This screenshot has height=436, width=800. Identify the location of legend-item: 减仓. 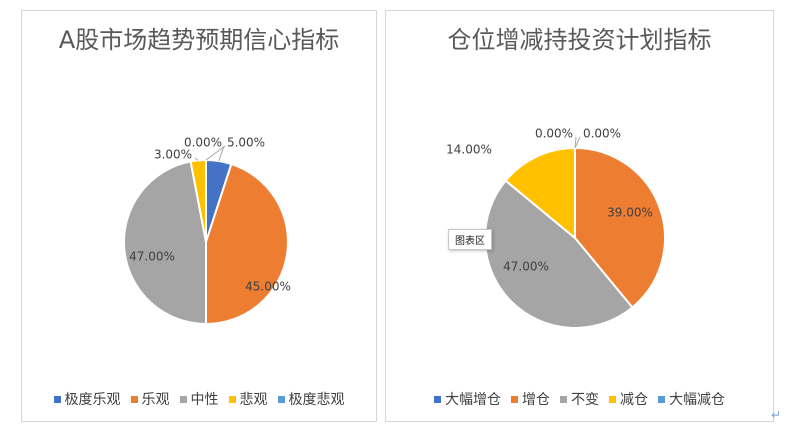
(628, 399).